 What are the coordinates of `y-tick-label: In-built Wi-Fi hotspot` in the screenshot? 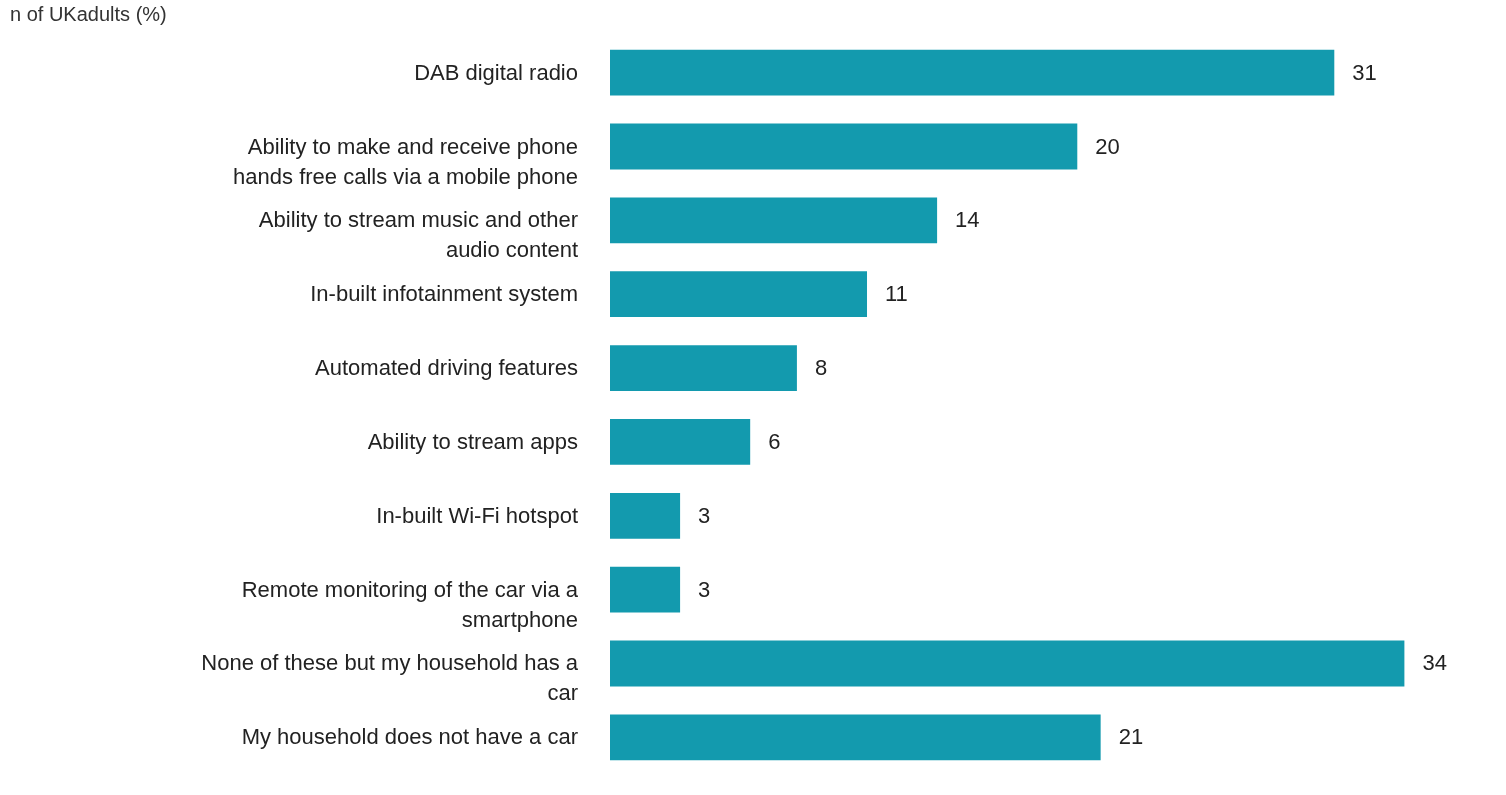 It's located at (477, 515).